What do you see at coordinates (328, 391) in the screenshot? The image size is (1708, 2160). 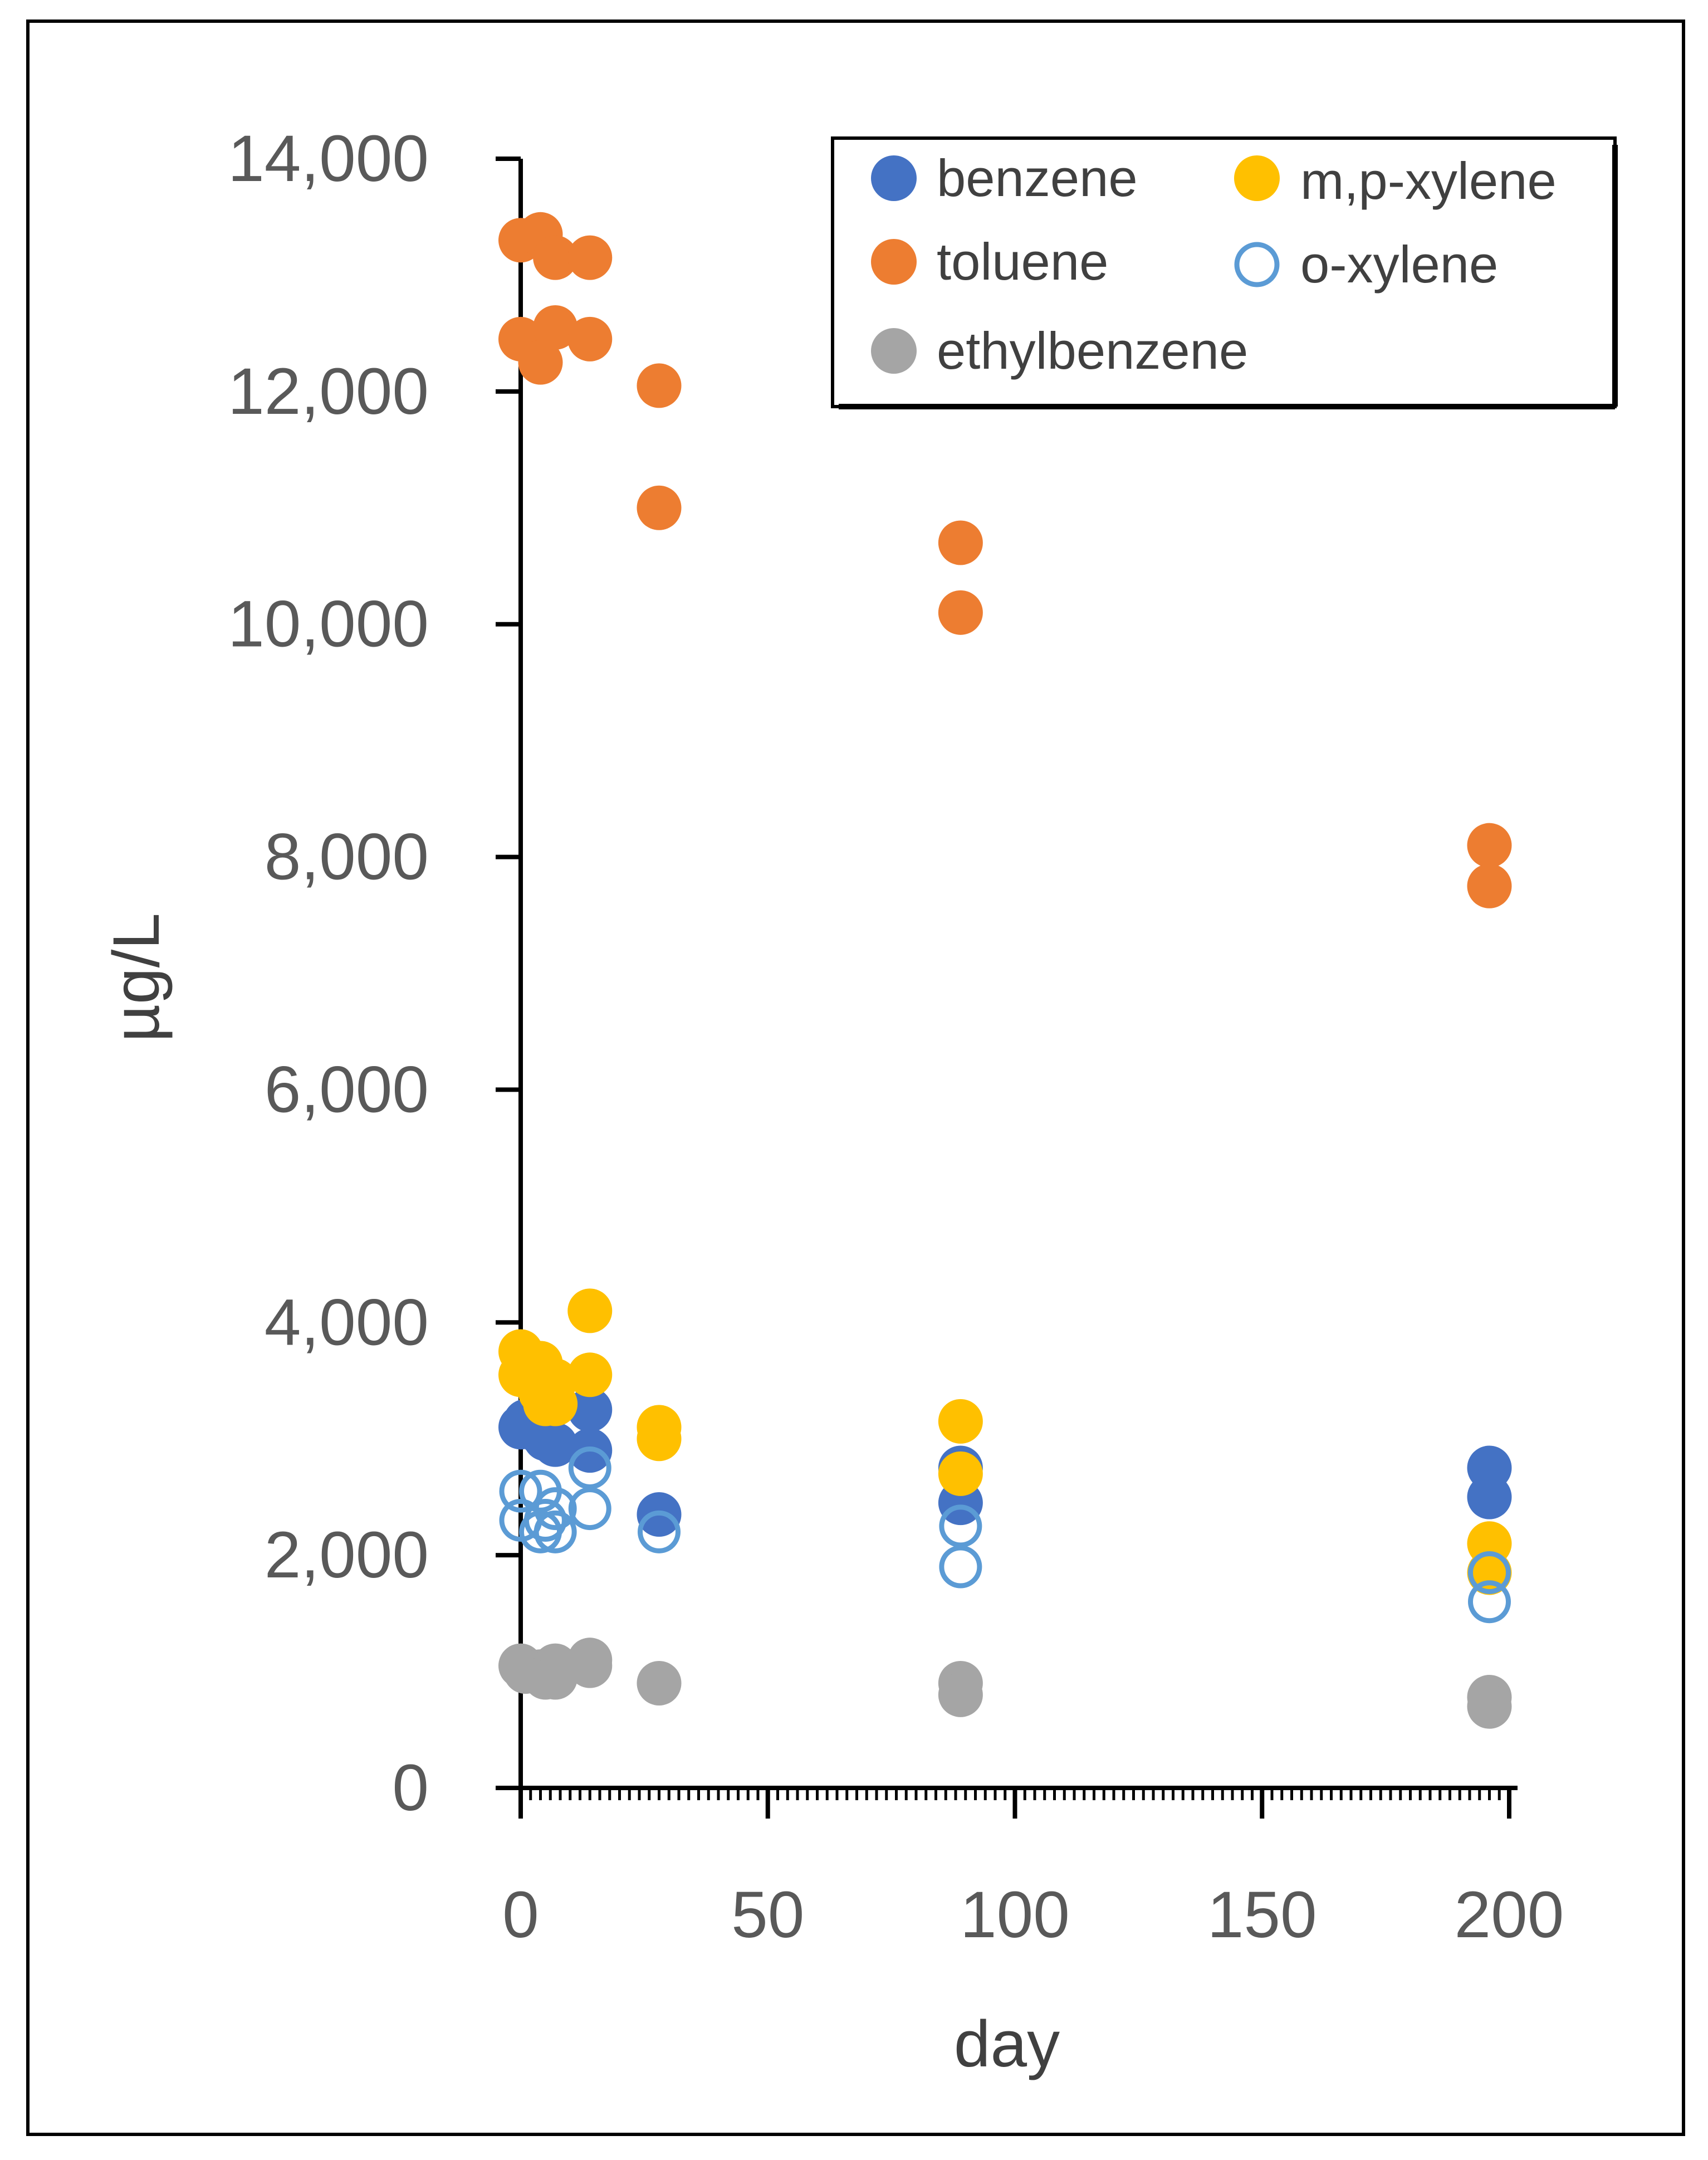 I see `y-tick-label: 12,000` at bounding box center [328, 391].